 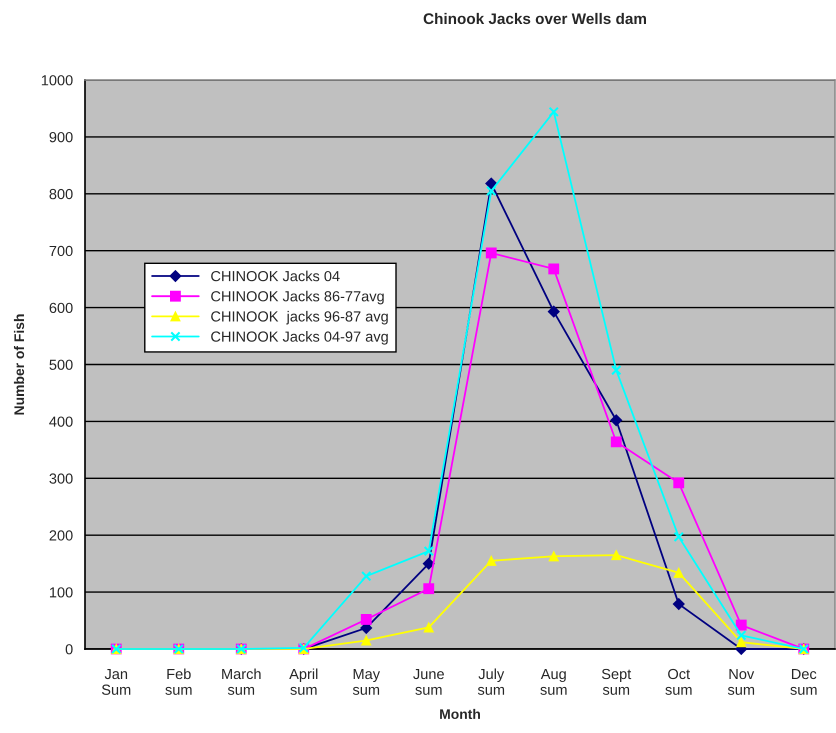 I want to click on y-axis-title: Number of Fish, so click(x=19, y=364).